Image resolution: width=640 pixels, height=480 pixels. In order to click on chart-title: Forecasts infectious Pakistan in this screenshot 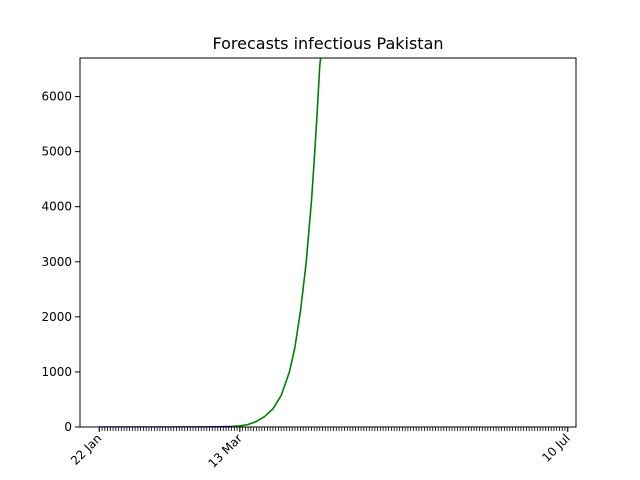, I will do `click(327, 43)`.